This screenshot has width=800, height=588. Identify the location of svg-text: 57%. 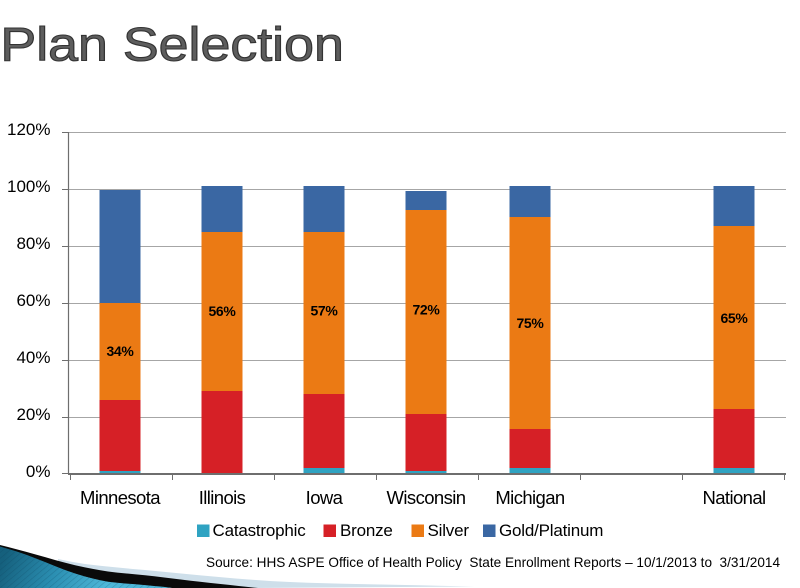
(324, 311).